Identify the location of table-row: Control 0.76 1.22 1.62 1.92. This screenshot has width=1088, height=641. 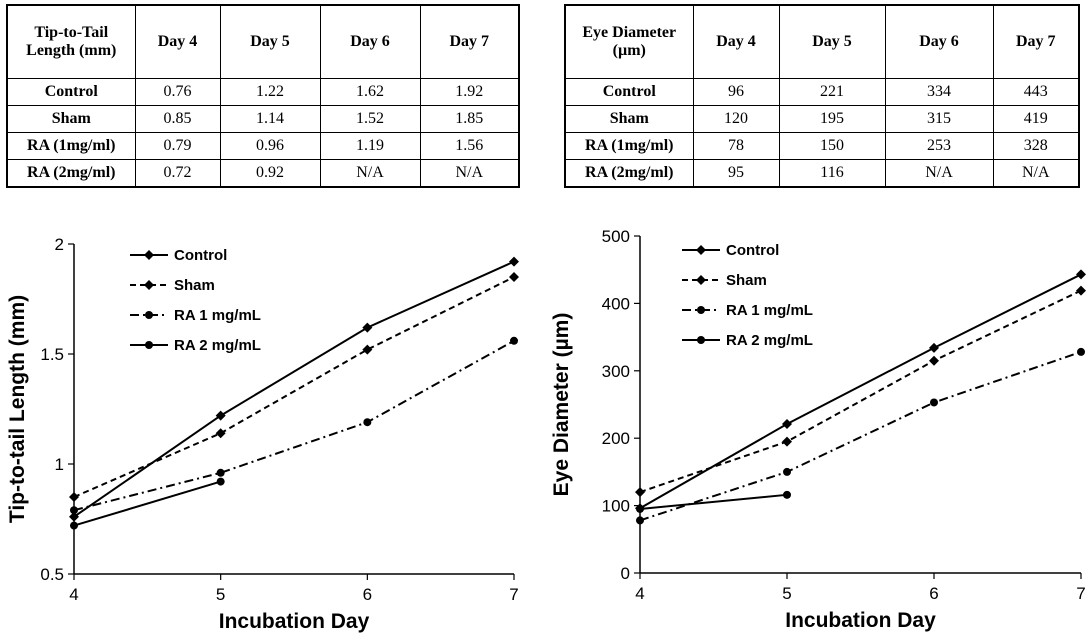
(263, 92).